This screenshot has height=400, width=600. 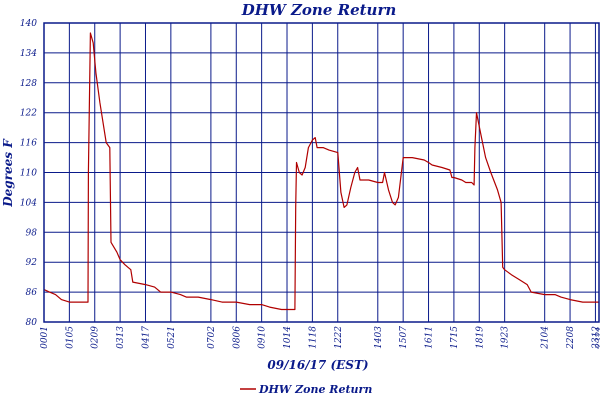 I want to click on x-tick-label: 0806, so click(x=237, y=337).